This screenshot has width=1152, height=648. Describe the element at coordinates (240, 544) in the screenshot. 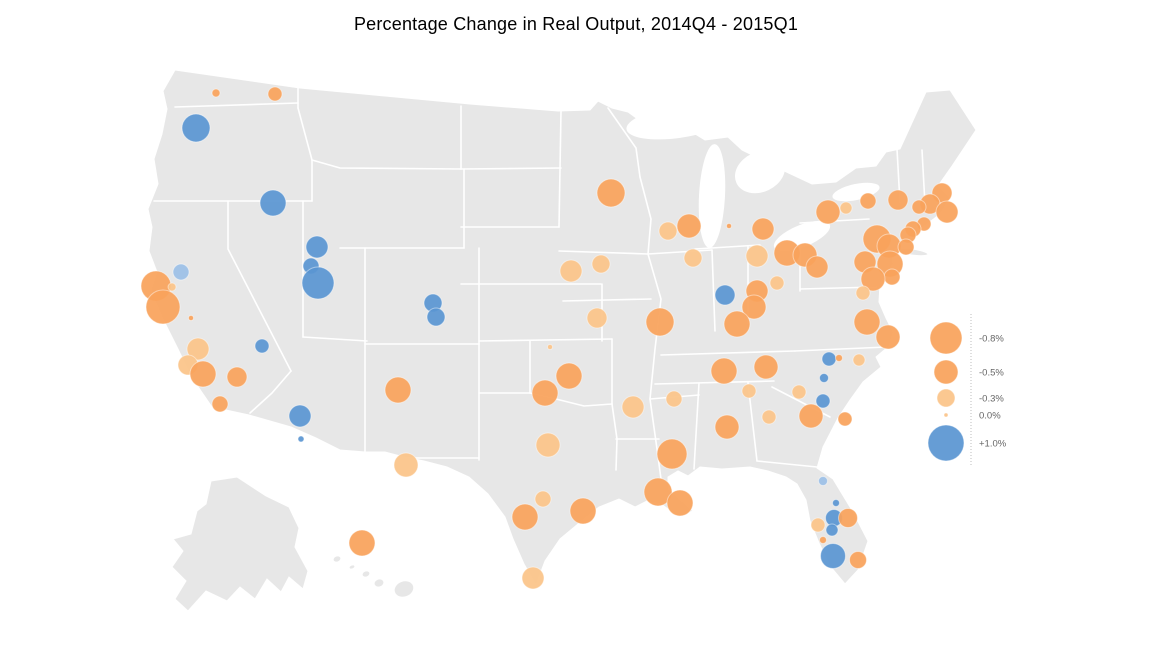

I see `alaska-landmass` at that location.